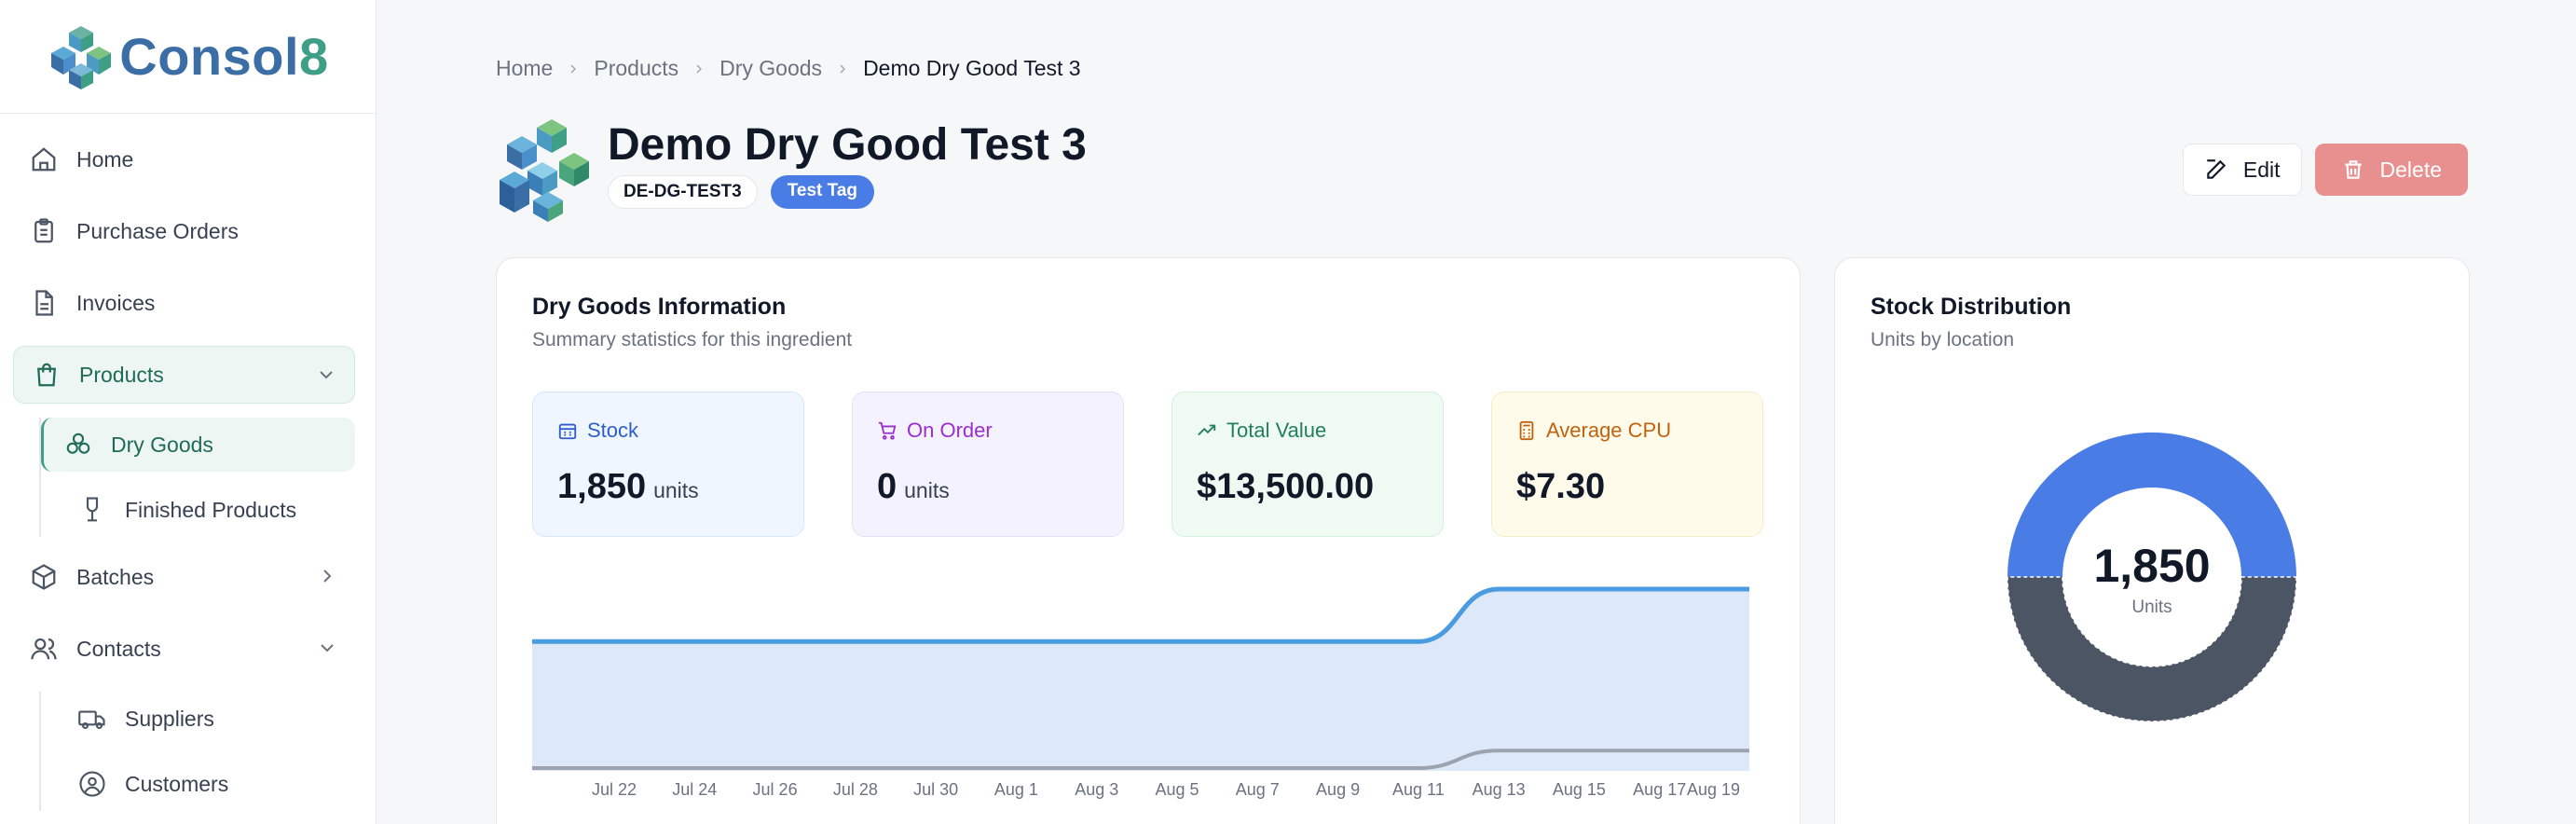  Describe the element at coordinates (177, 783) in the screenshot. I see `sidebar-subitem-label: Customers` at that location.